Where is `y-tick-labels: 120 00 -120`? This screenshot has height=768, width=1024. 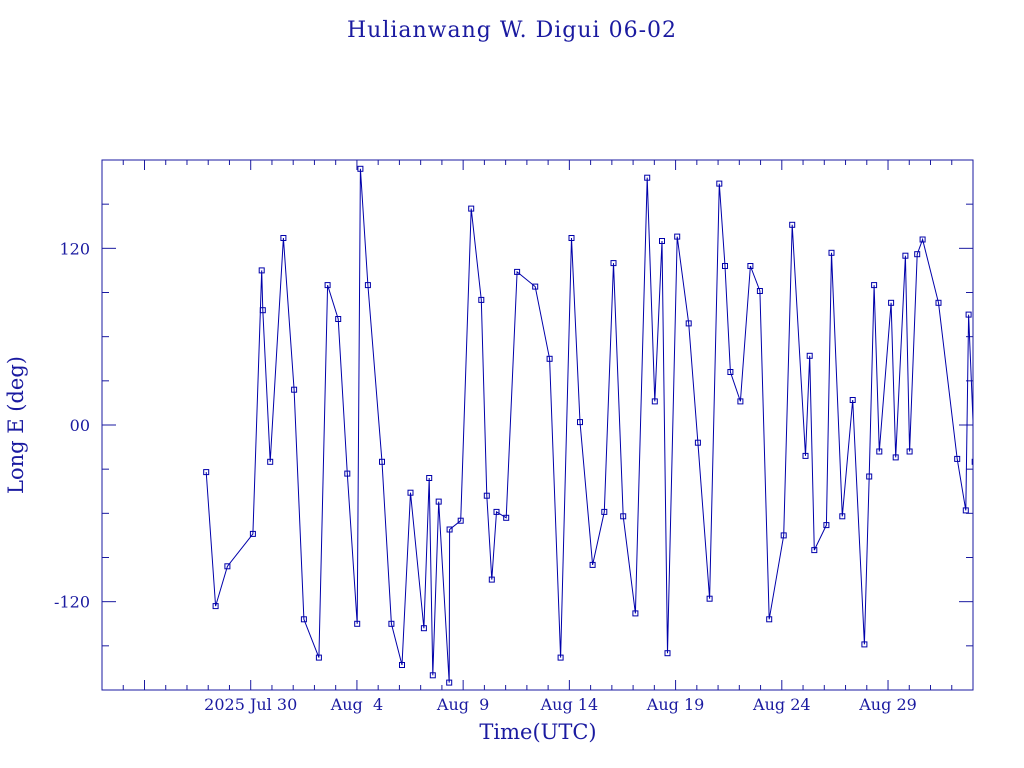 y-tick-labels: 120 00 -120 is located at coordinates (72, 425).